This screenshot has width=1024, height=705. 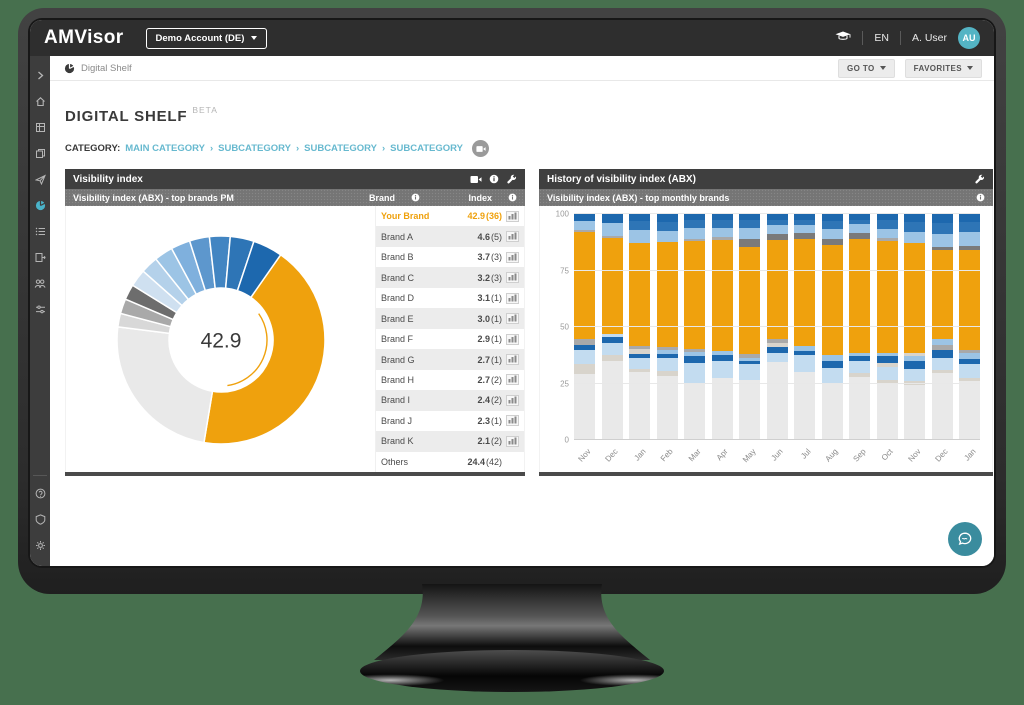 What do you see at coordinates (40, 101) in the screenshot?
I see `home-icon` at bounding box center [40, 101].